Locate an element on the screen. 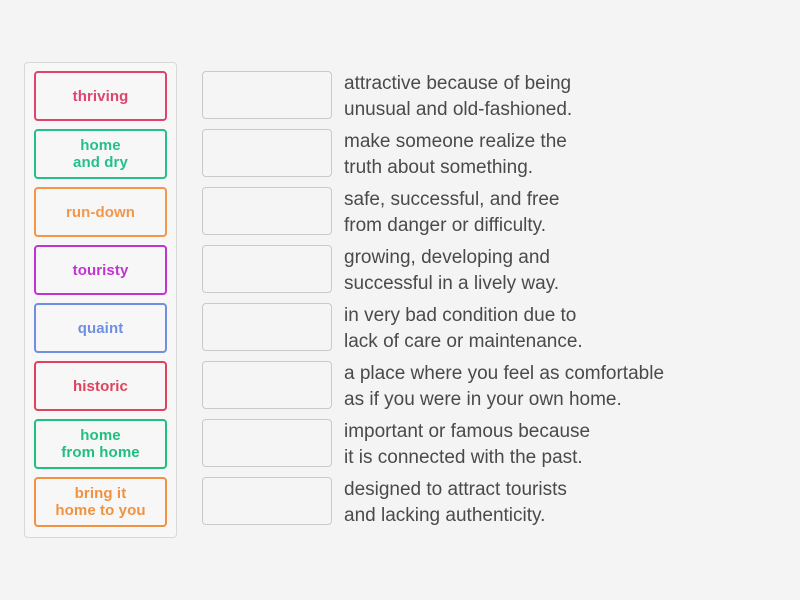 The image size is (800, 600). term-tile-label: home from home is located at coordinates (100, 444).